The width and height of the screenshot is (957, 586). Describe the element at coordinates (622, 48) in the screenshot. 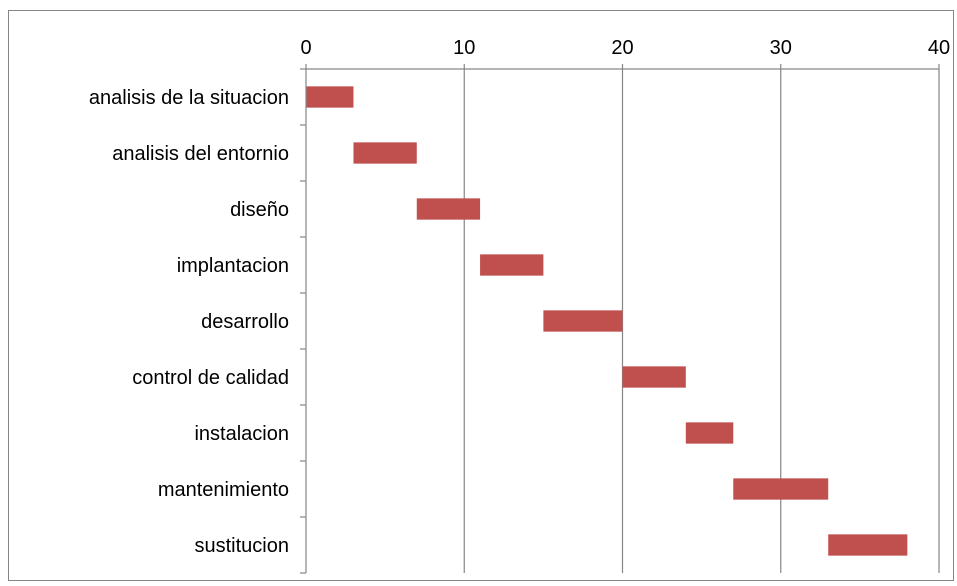

I see `x-tick-label: 20` at that location.